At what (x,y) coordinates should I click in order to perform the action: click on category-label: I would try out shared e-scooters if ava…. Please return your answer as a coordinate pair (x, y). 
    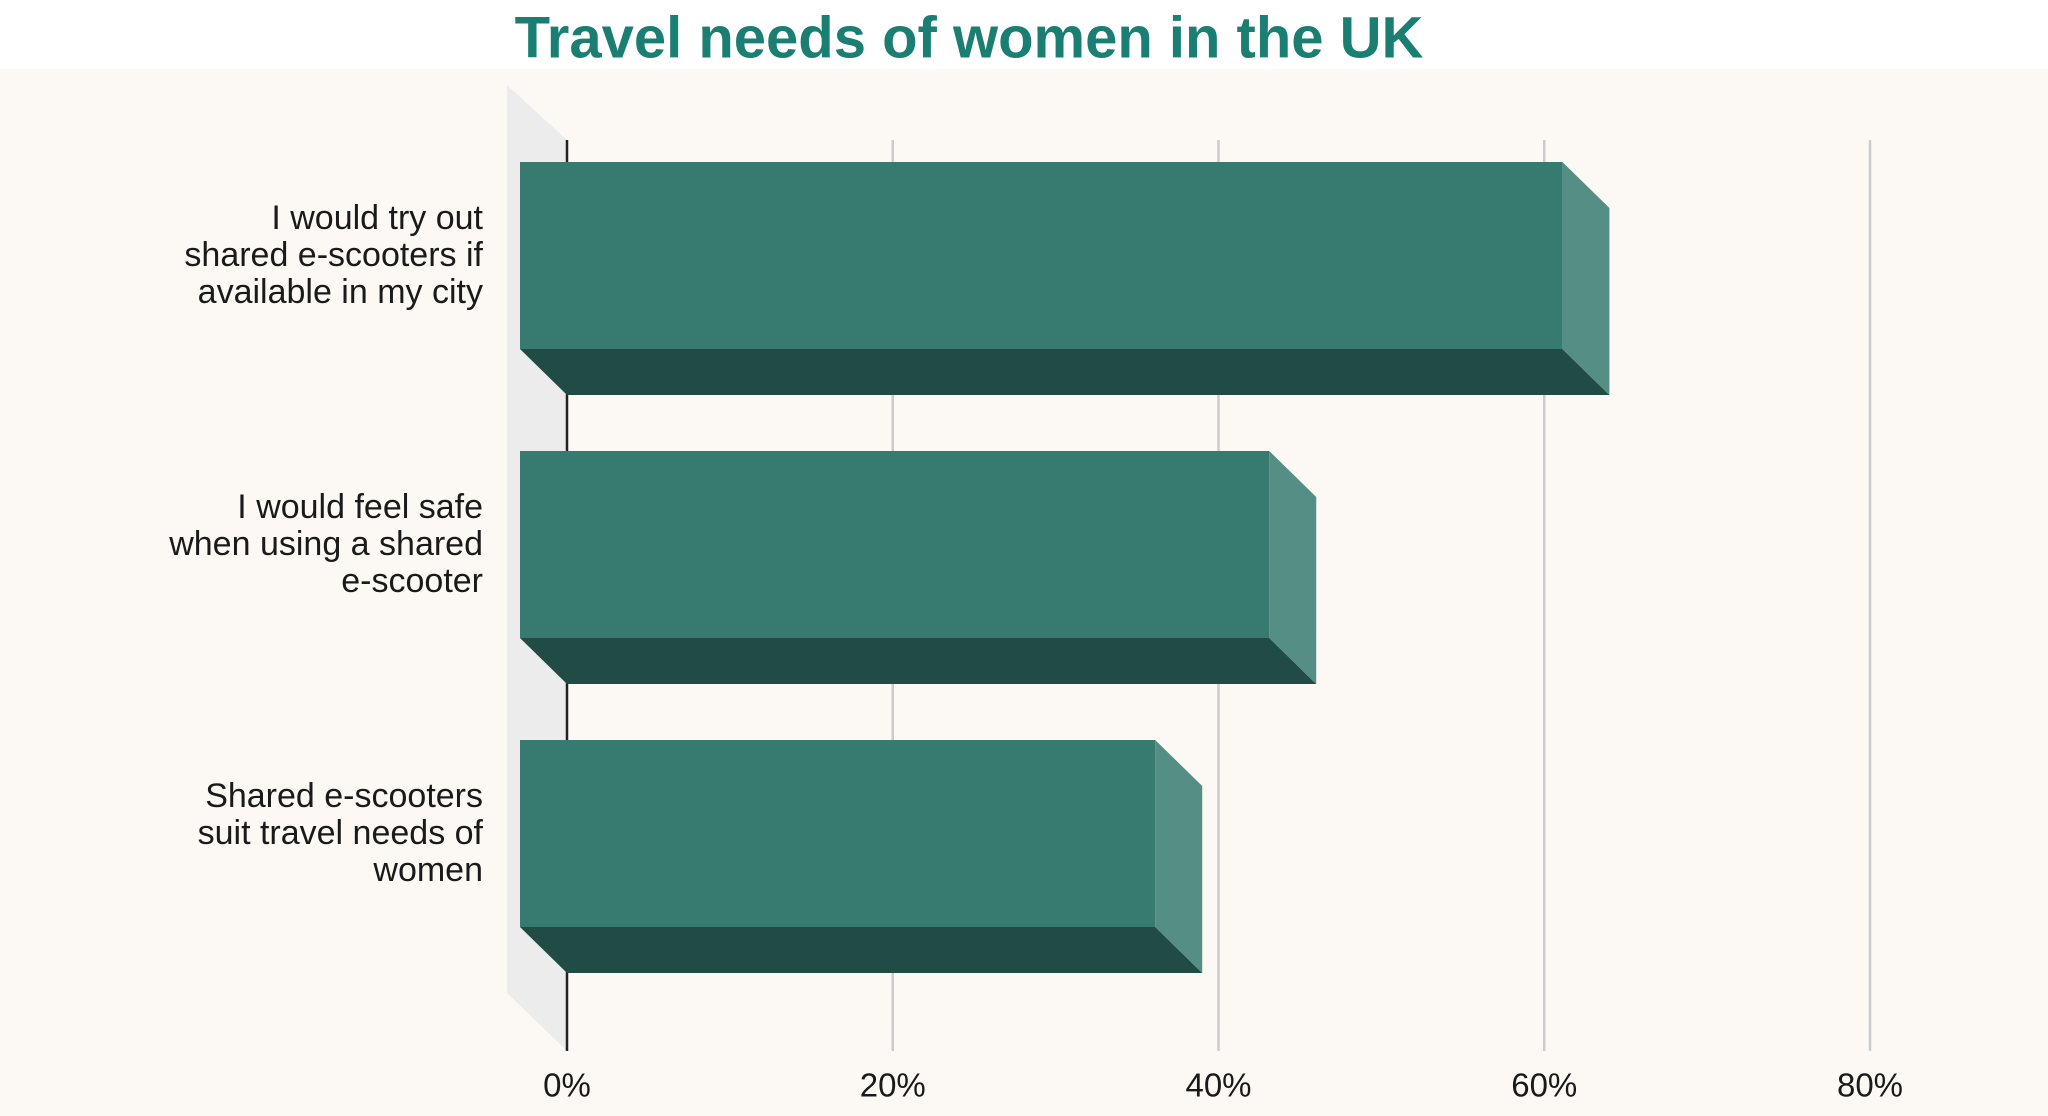
    Looking at the image, I should click on (333, 254).